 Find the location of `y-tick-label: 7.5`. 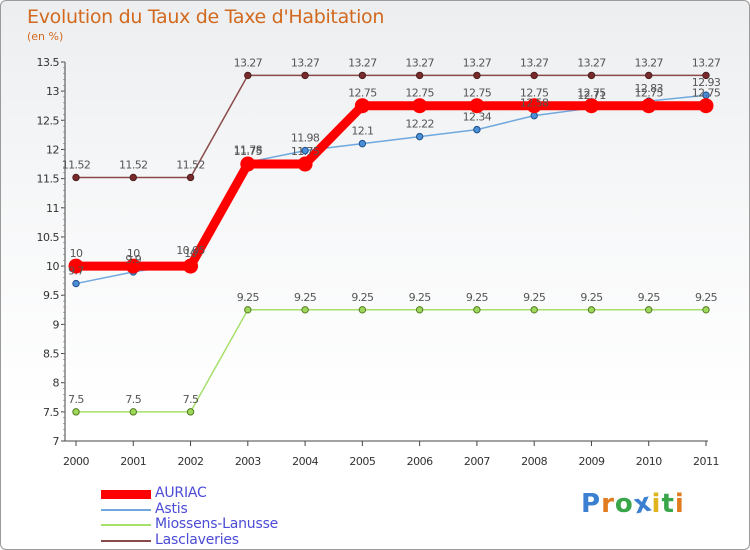

y-tick-label: 7.5 is located at coordinates (51, 412).